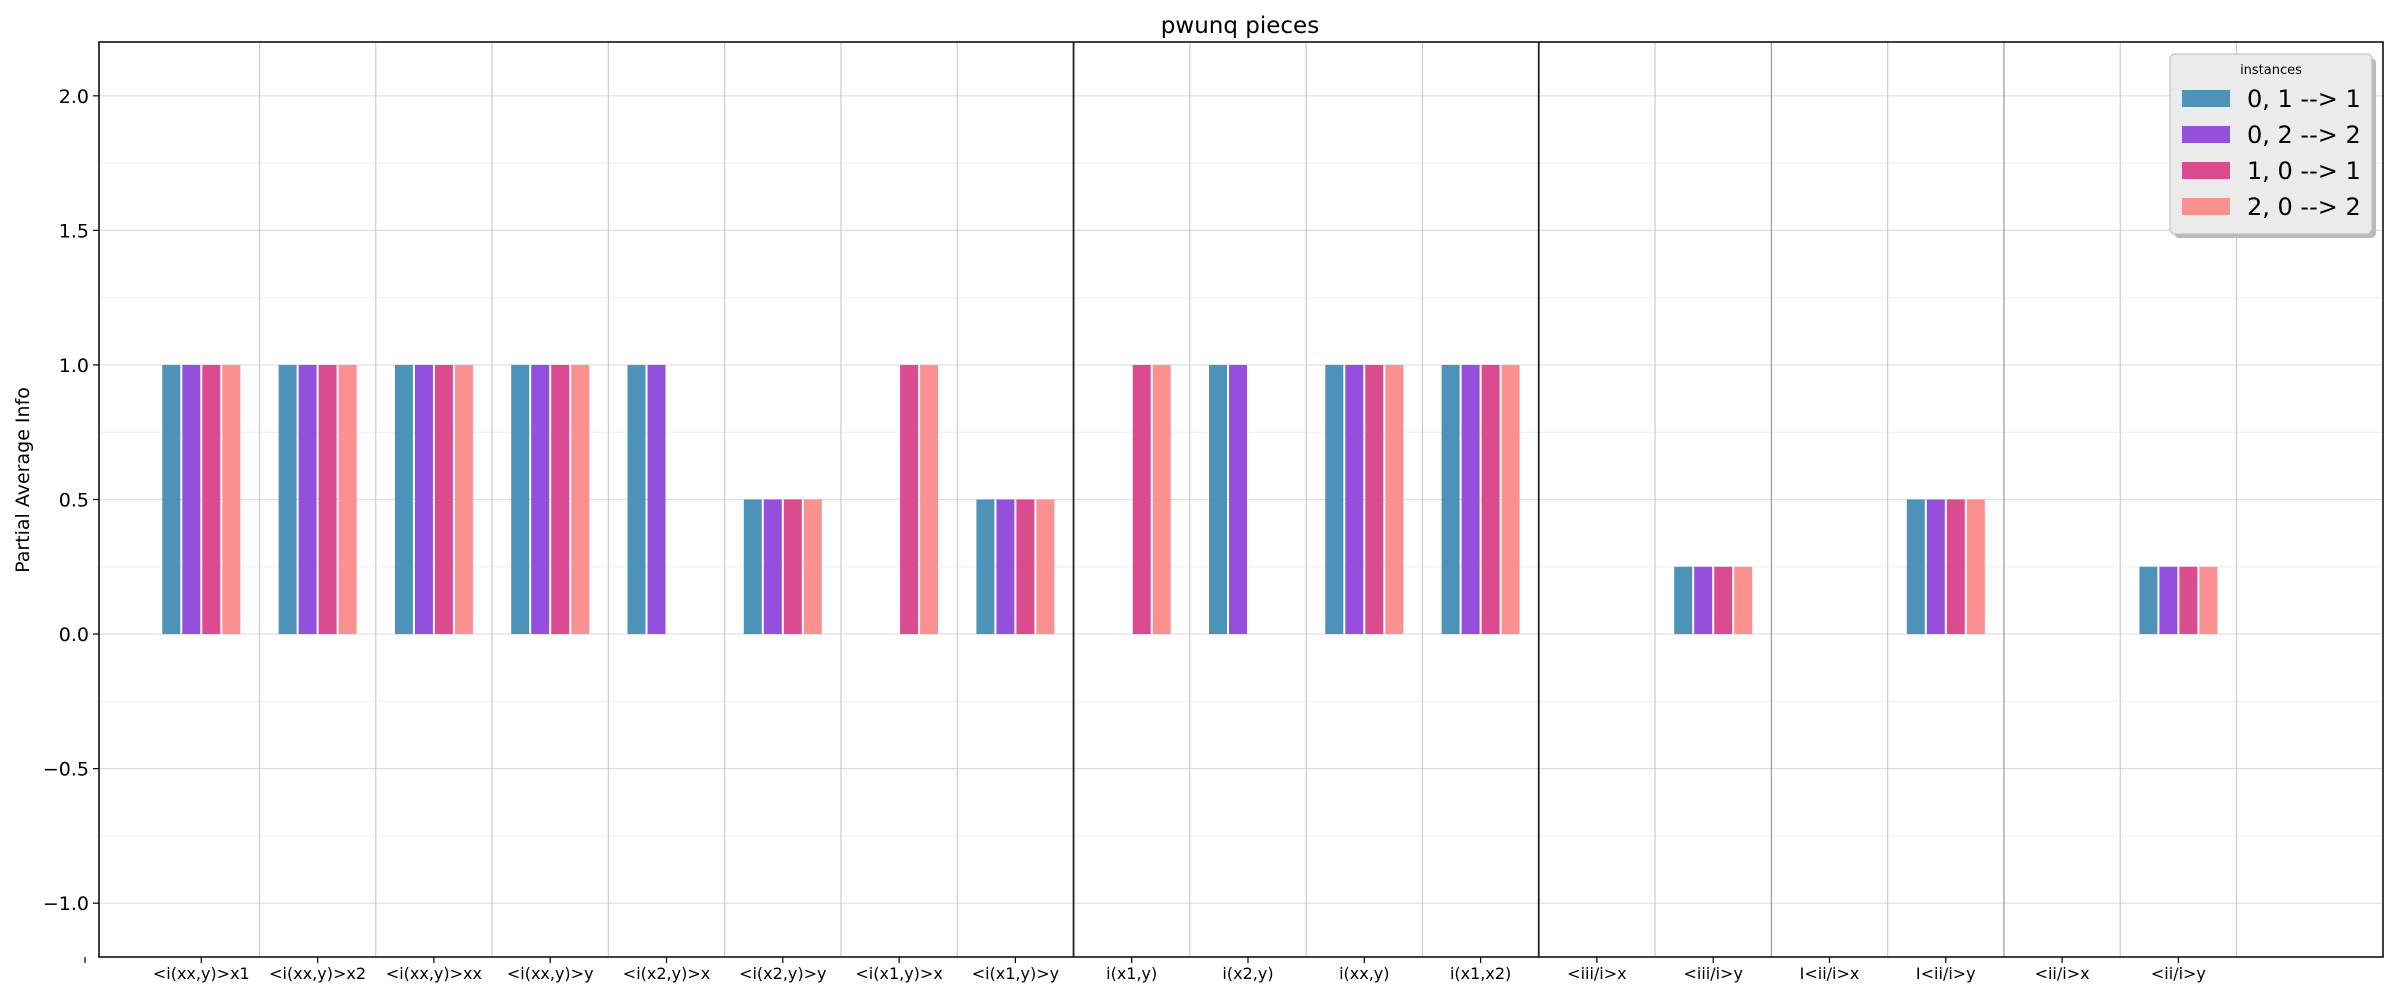 The height and width of the screenshot is (1000, 2400). What do you see at coordinates (1830, 973) in the screenshot?
I see `x-tick-label: I<ii/i>x` at bounding box center [1830, 973].